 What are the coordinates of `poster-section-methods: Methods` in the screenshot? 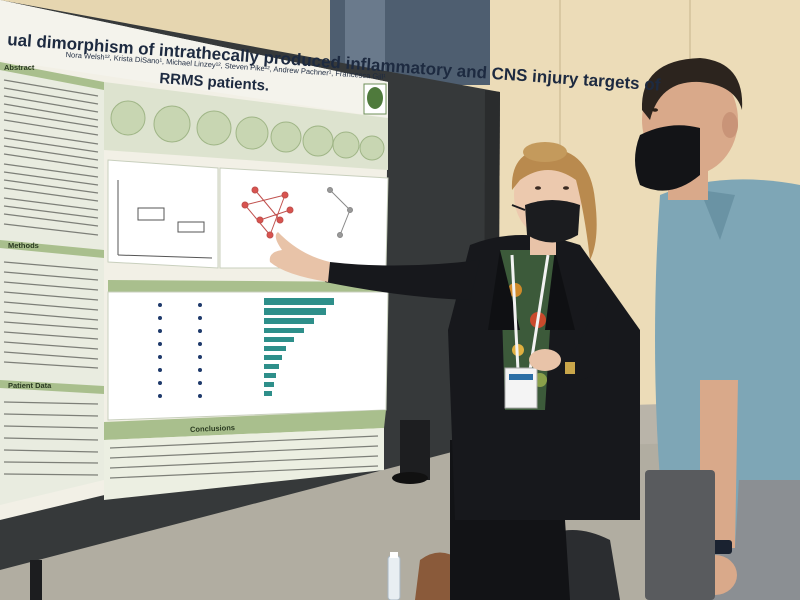 It's located at (23, 245).